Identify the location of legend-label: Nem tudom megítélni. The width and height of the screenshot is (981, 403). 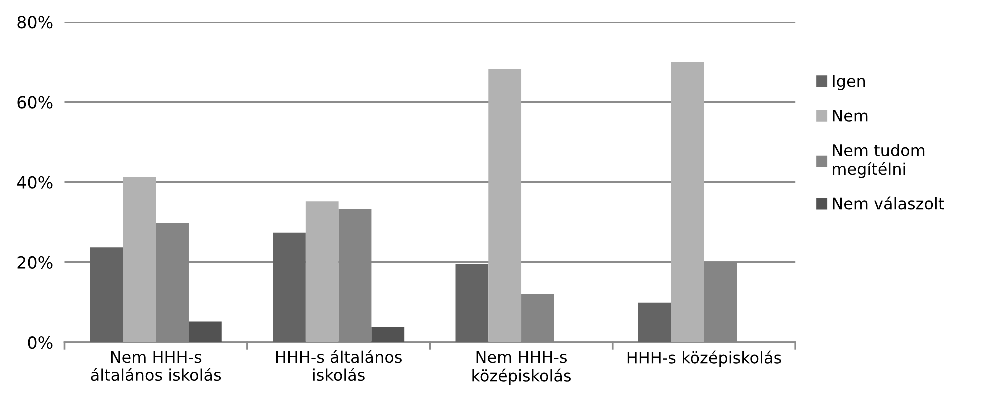
(879, 161).